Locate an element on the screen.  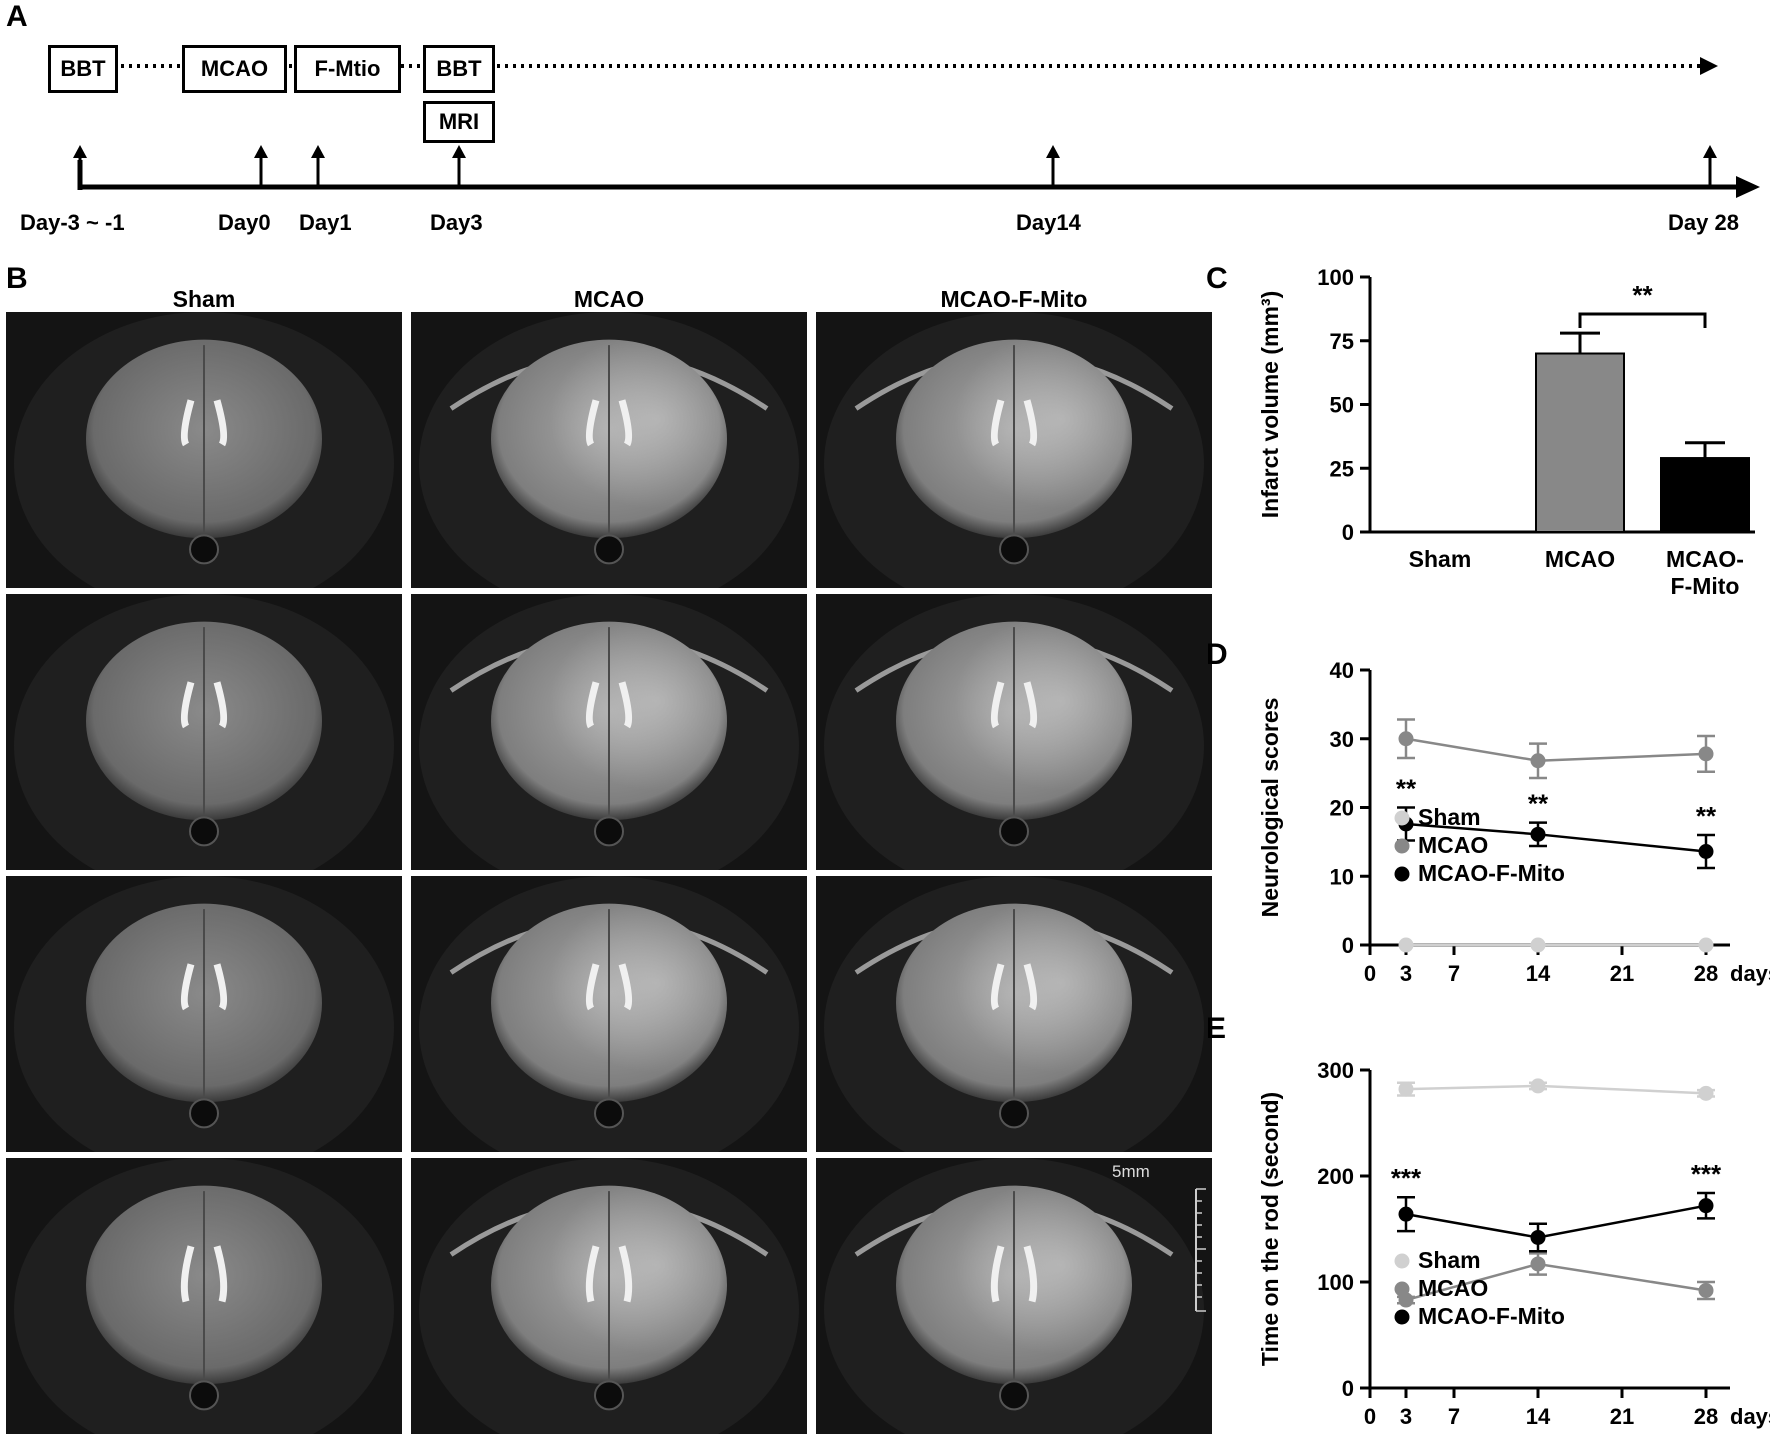
timeline-box-mcao: MCAO is located at coordinates (234, 69).